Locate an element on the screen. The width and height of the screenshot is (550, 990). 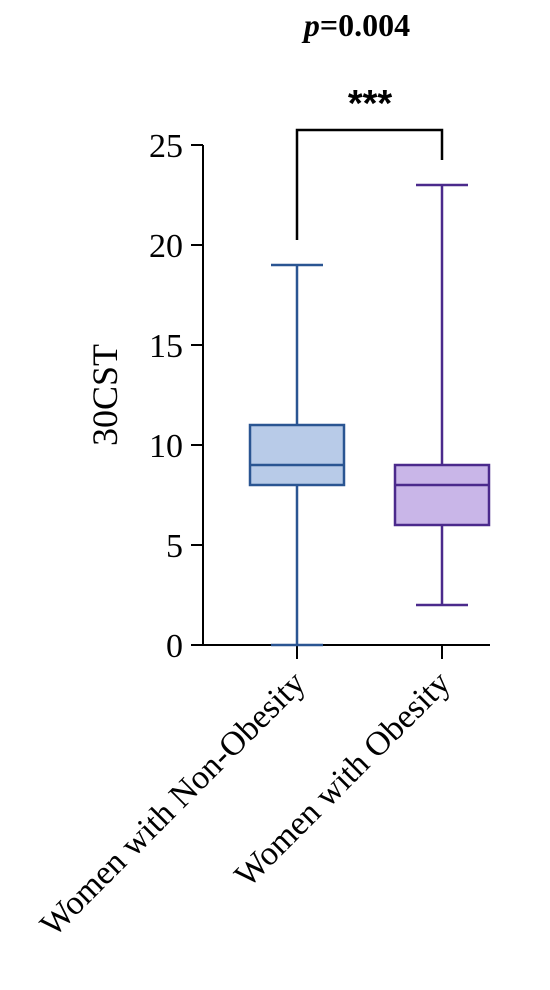
y-tick-label: 0 is located at coordinates (174, 646).